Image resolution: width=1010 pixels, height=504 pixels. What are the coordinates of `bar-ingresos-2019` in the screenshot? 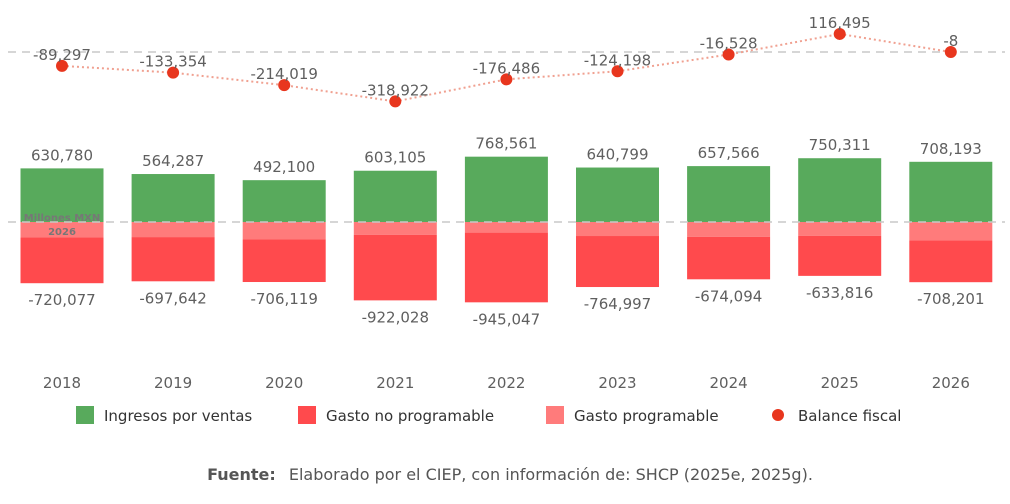 It's located at (173, 198).